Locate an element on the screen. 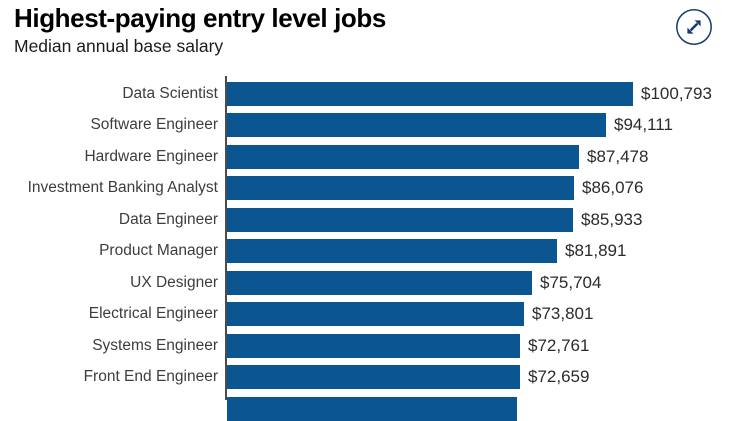 Image resolution: width=729 pixels, height=421 pixels. value-label: $73,801 is located at coordinates (563, 314).